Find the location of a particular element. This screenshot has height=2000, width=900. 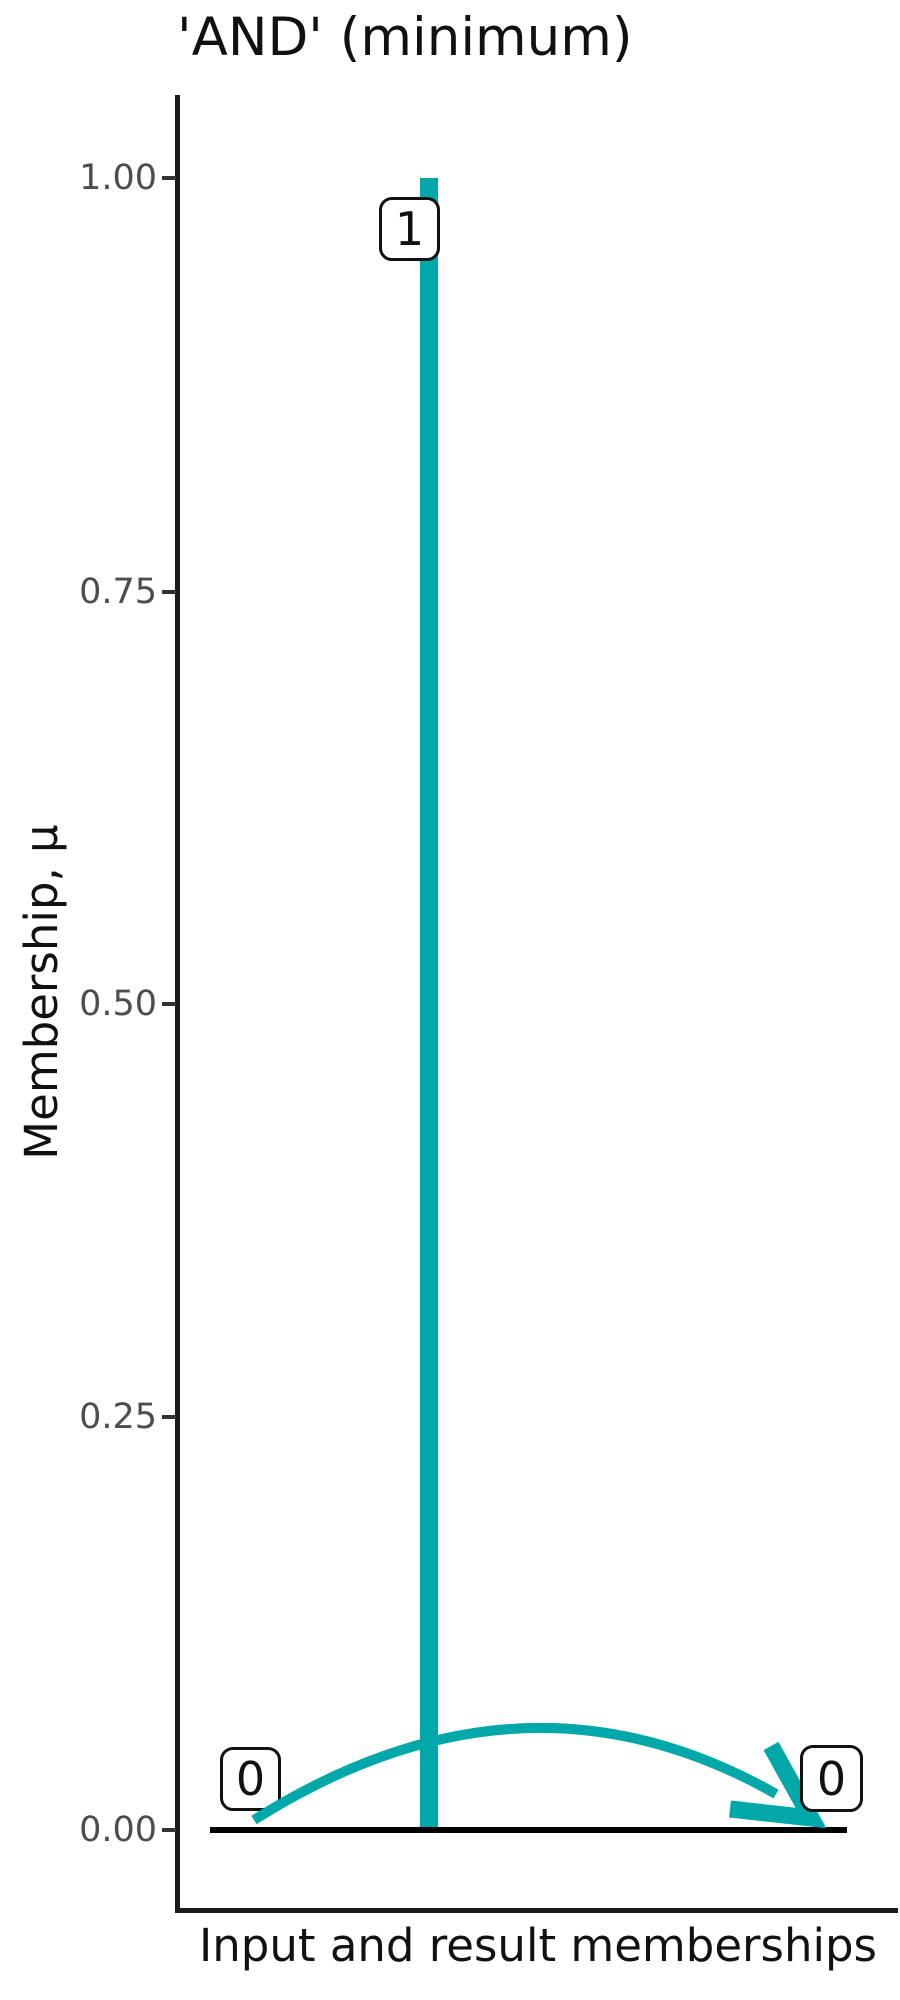

peak-annotation-label: 1 is located at coordinates (409, 229).